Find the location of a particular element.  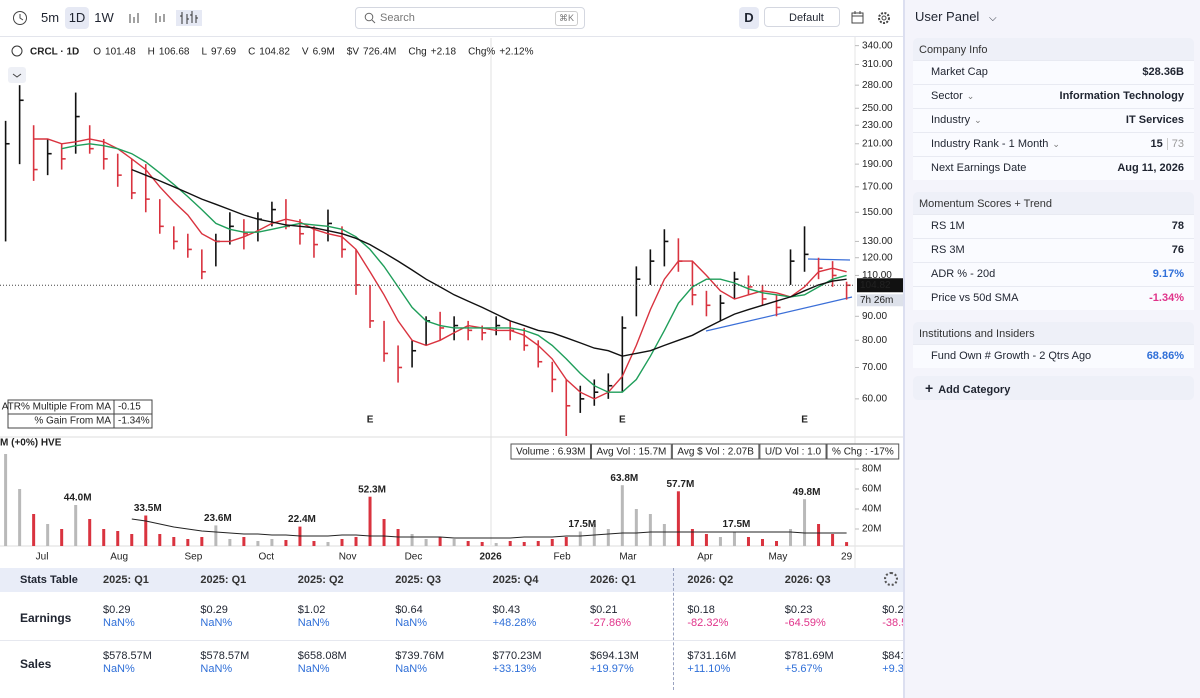

add-category: + Add Category is located at coordinates (1053, 388).